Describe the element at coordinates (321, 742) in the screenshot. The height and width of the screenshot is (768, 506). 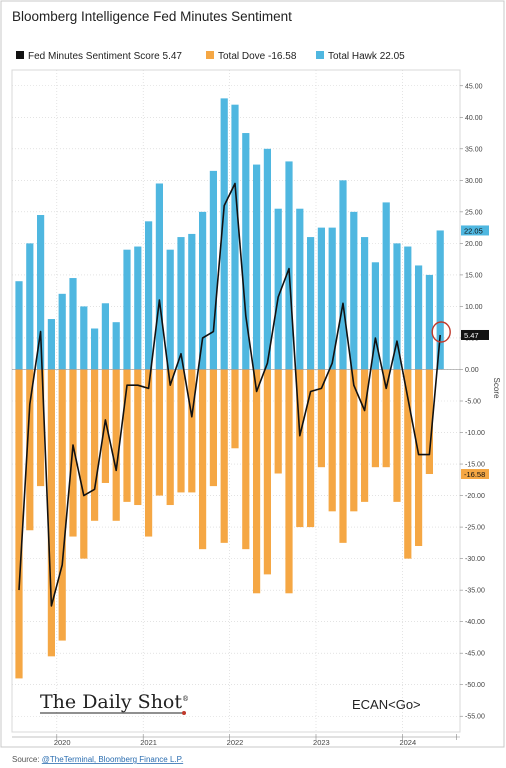
I see `x-tick-label: 2023` at that location.